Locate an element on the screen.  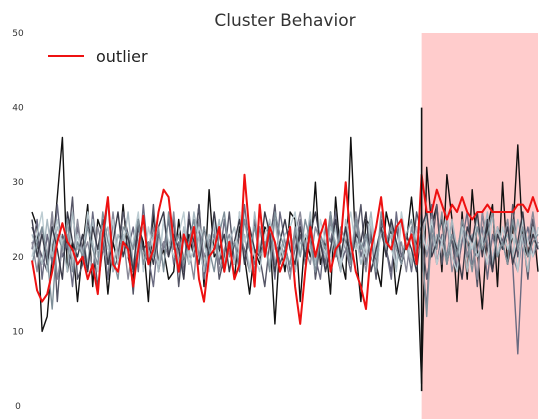
chart-title: Cluster Behavior is located at coordinates (284, 21).